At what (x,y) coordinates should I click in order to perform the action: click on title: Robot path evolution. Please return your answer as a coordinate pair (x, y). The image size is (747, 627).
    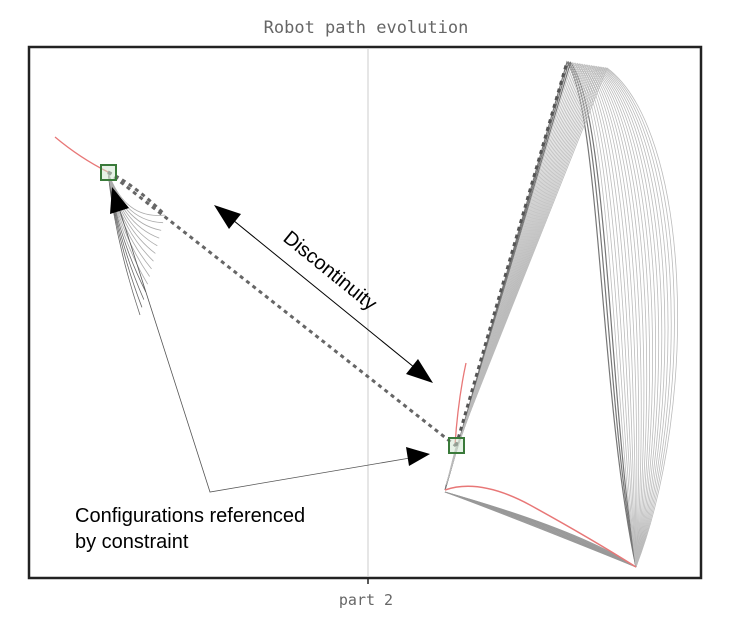
    Looking at the image, I should click on (366, 28).